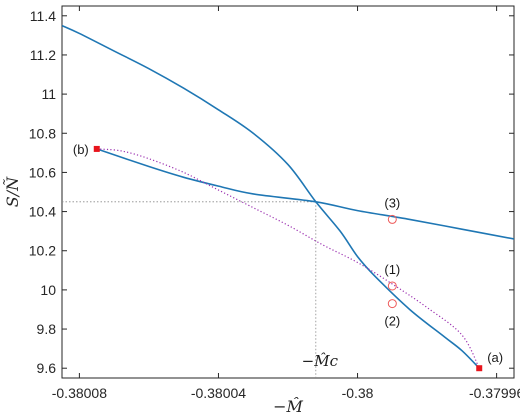 The image size is (520, 420). I want to click on marker-label-3: (3), so click(392, 202).